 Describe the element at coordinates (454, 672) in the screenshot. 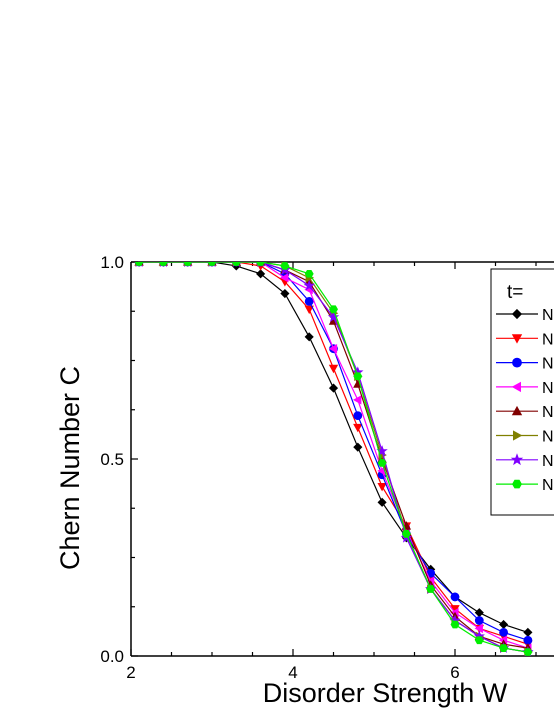

I see `x-tick-label: 6` at that location.